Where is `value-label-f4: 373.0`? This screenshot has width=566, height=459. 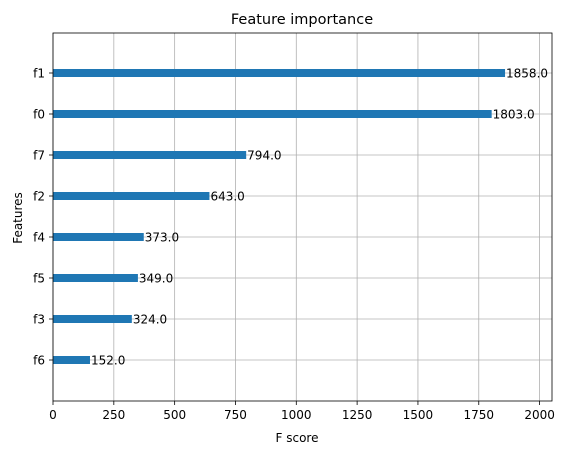
value-label-f4: 373.0 is located at coordinates (162, 238).